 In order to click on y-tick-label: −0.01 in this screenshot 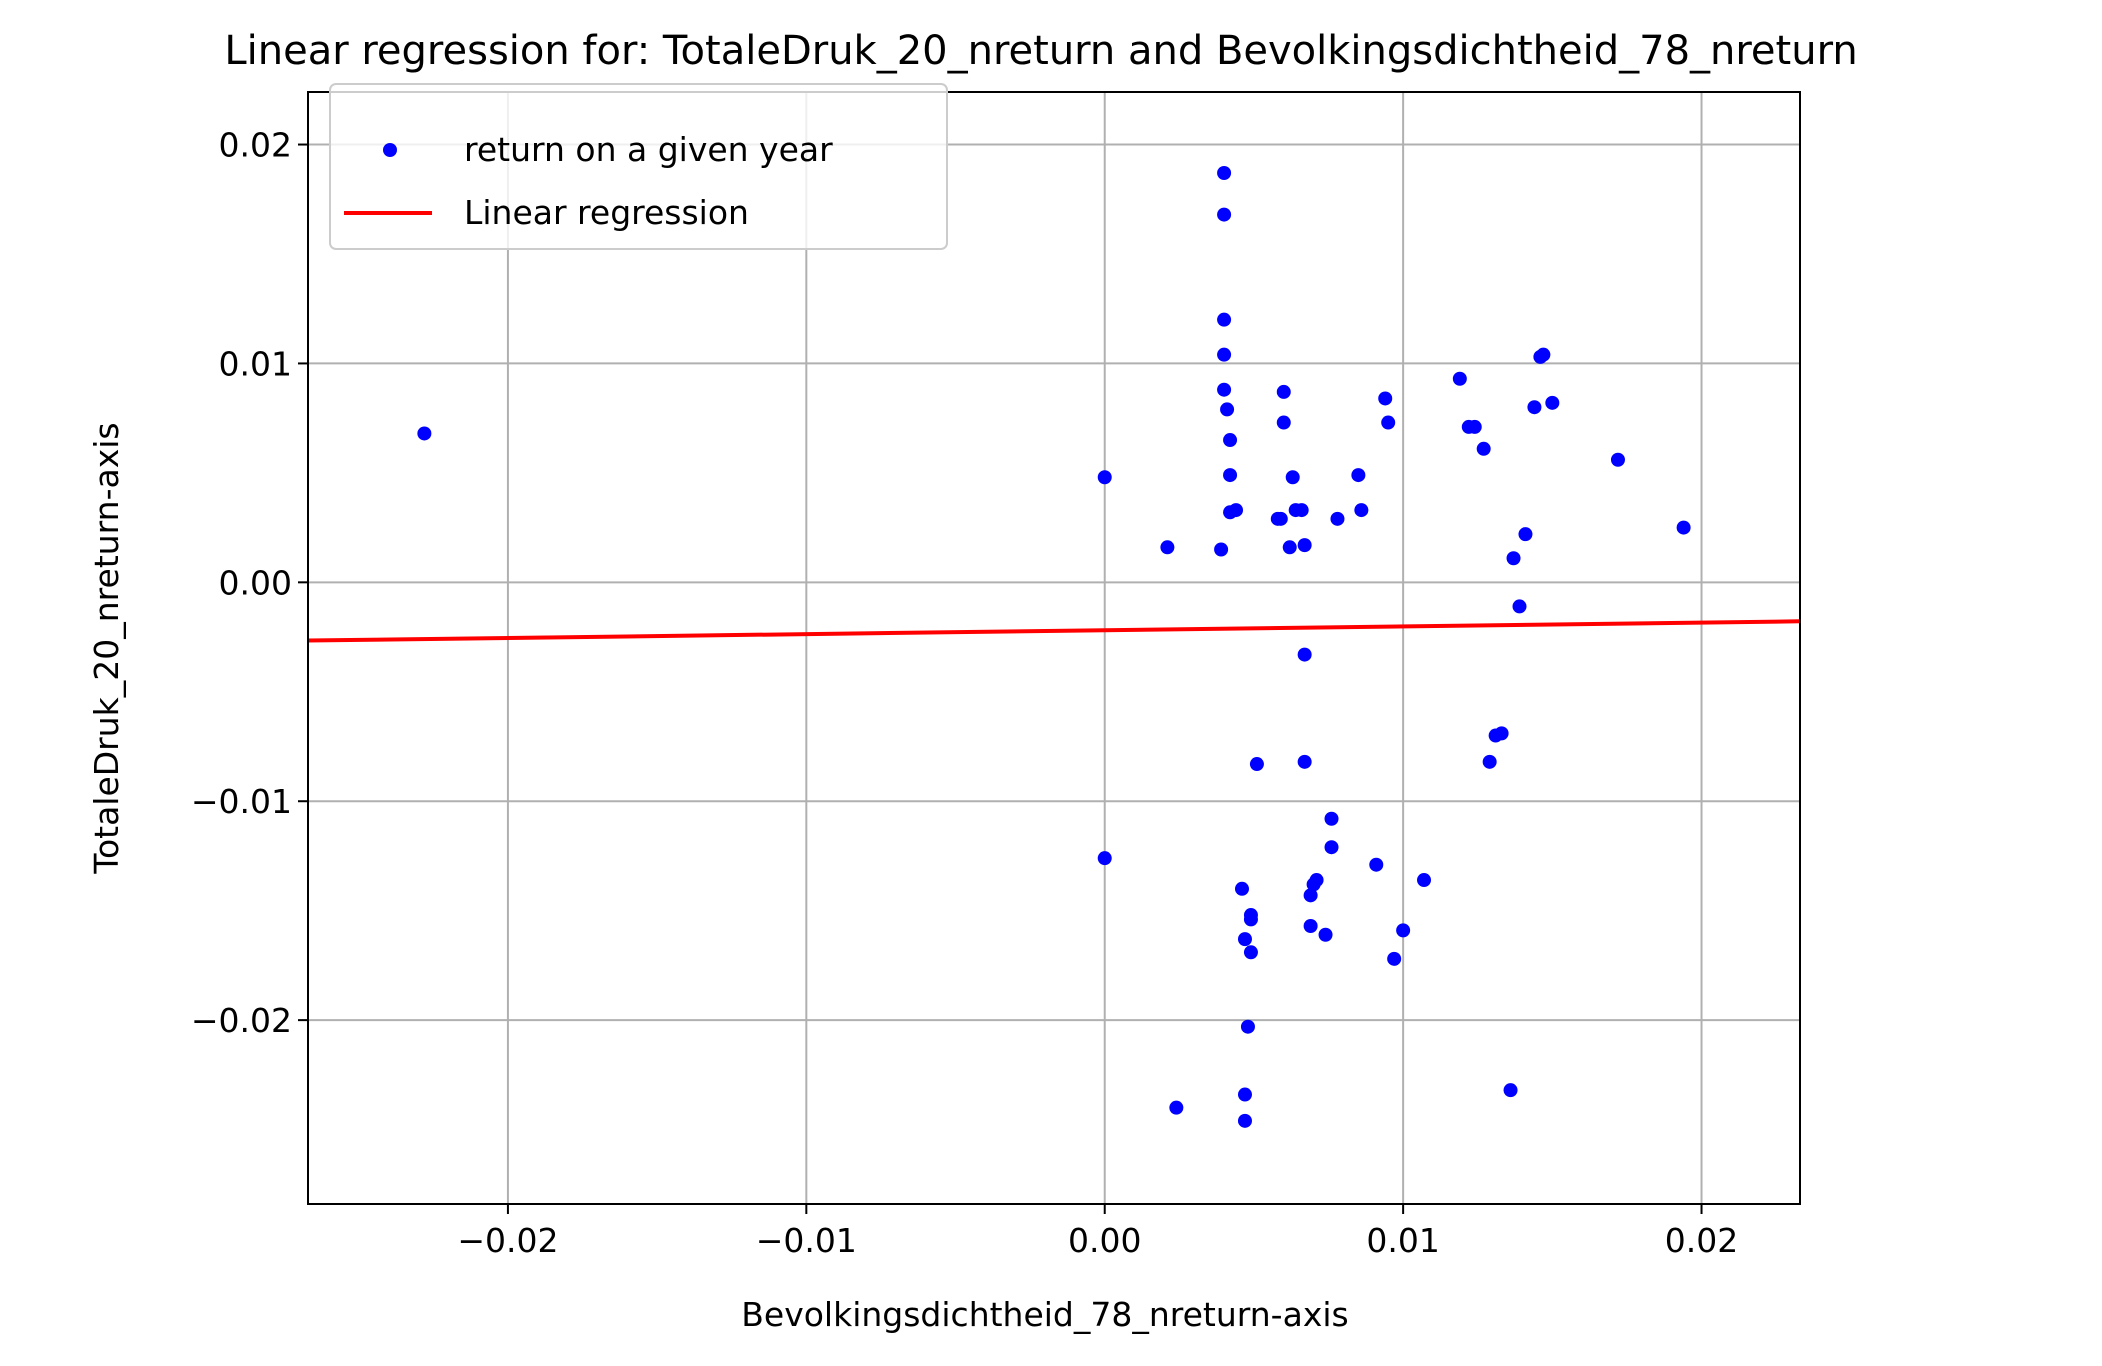, I will do `click(241, 801)`.